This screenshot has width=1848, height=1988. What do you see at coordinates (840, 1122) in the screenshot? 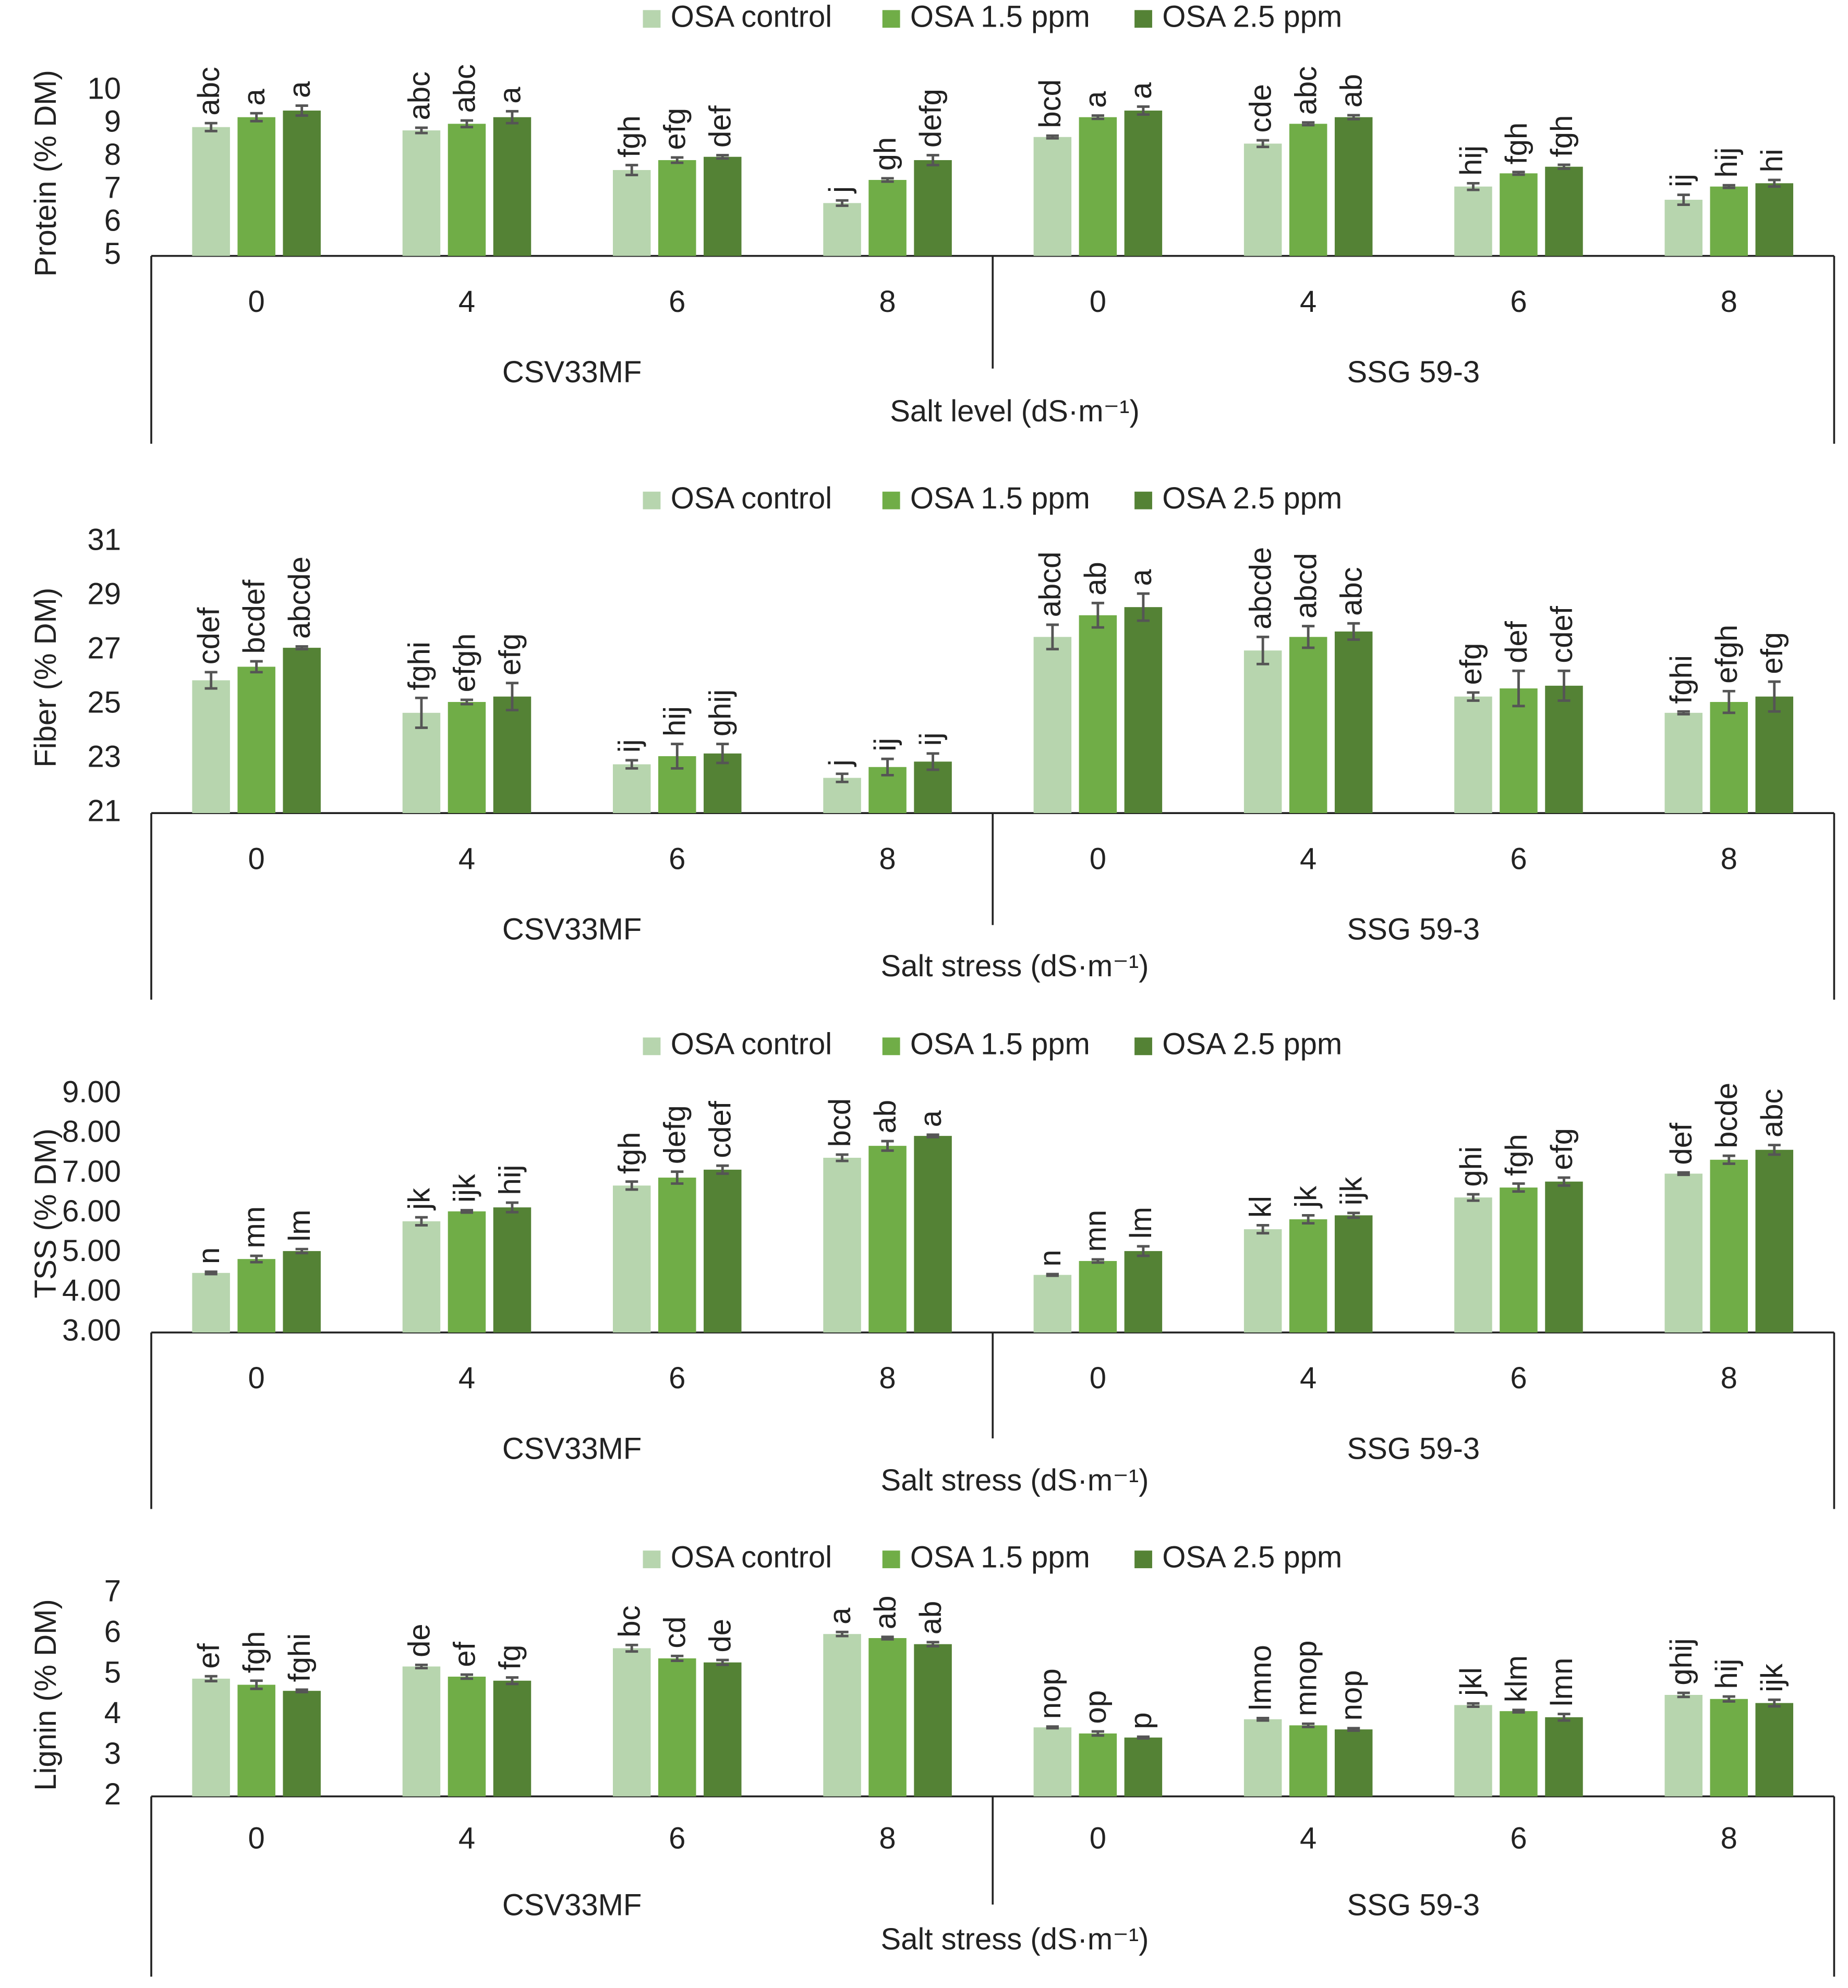
I see `significance-letter: bcd` at bounding box center [840, 1122].